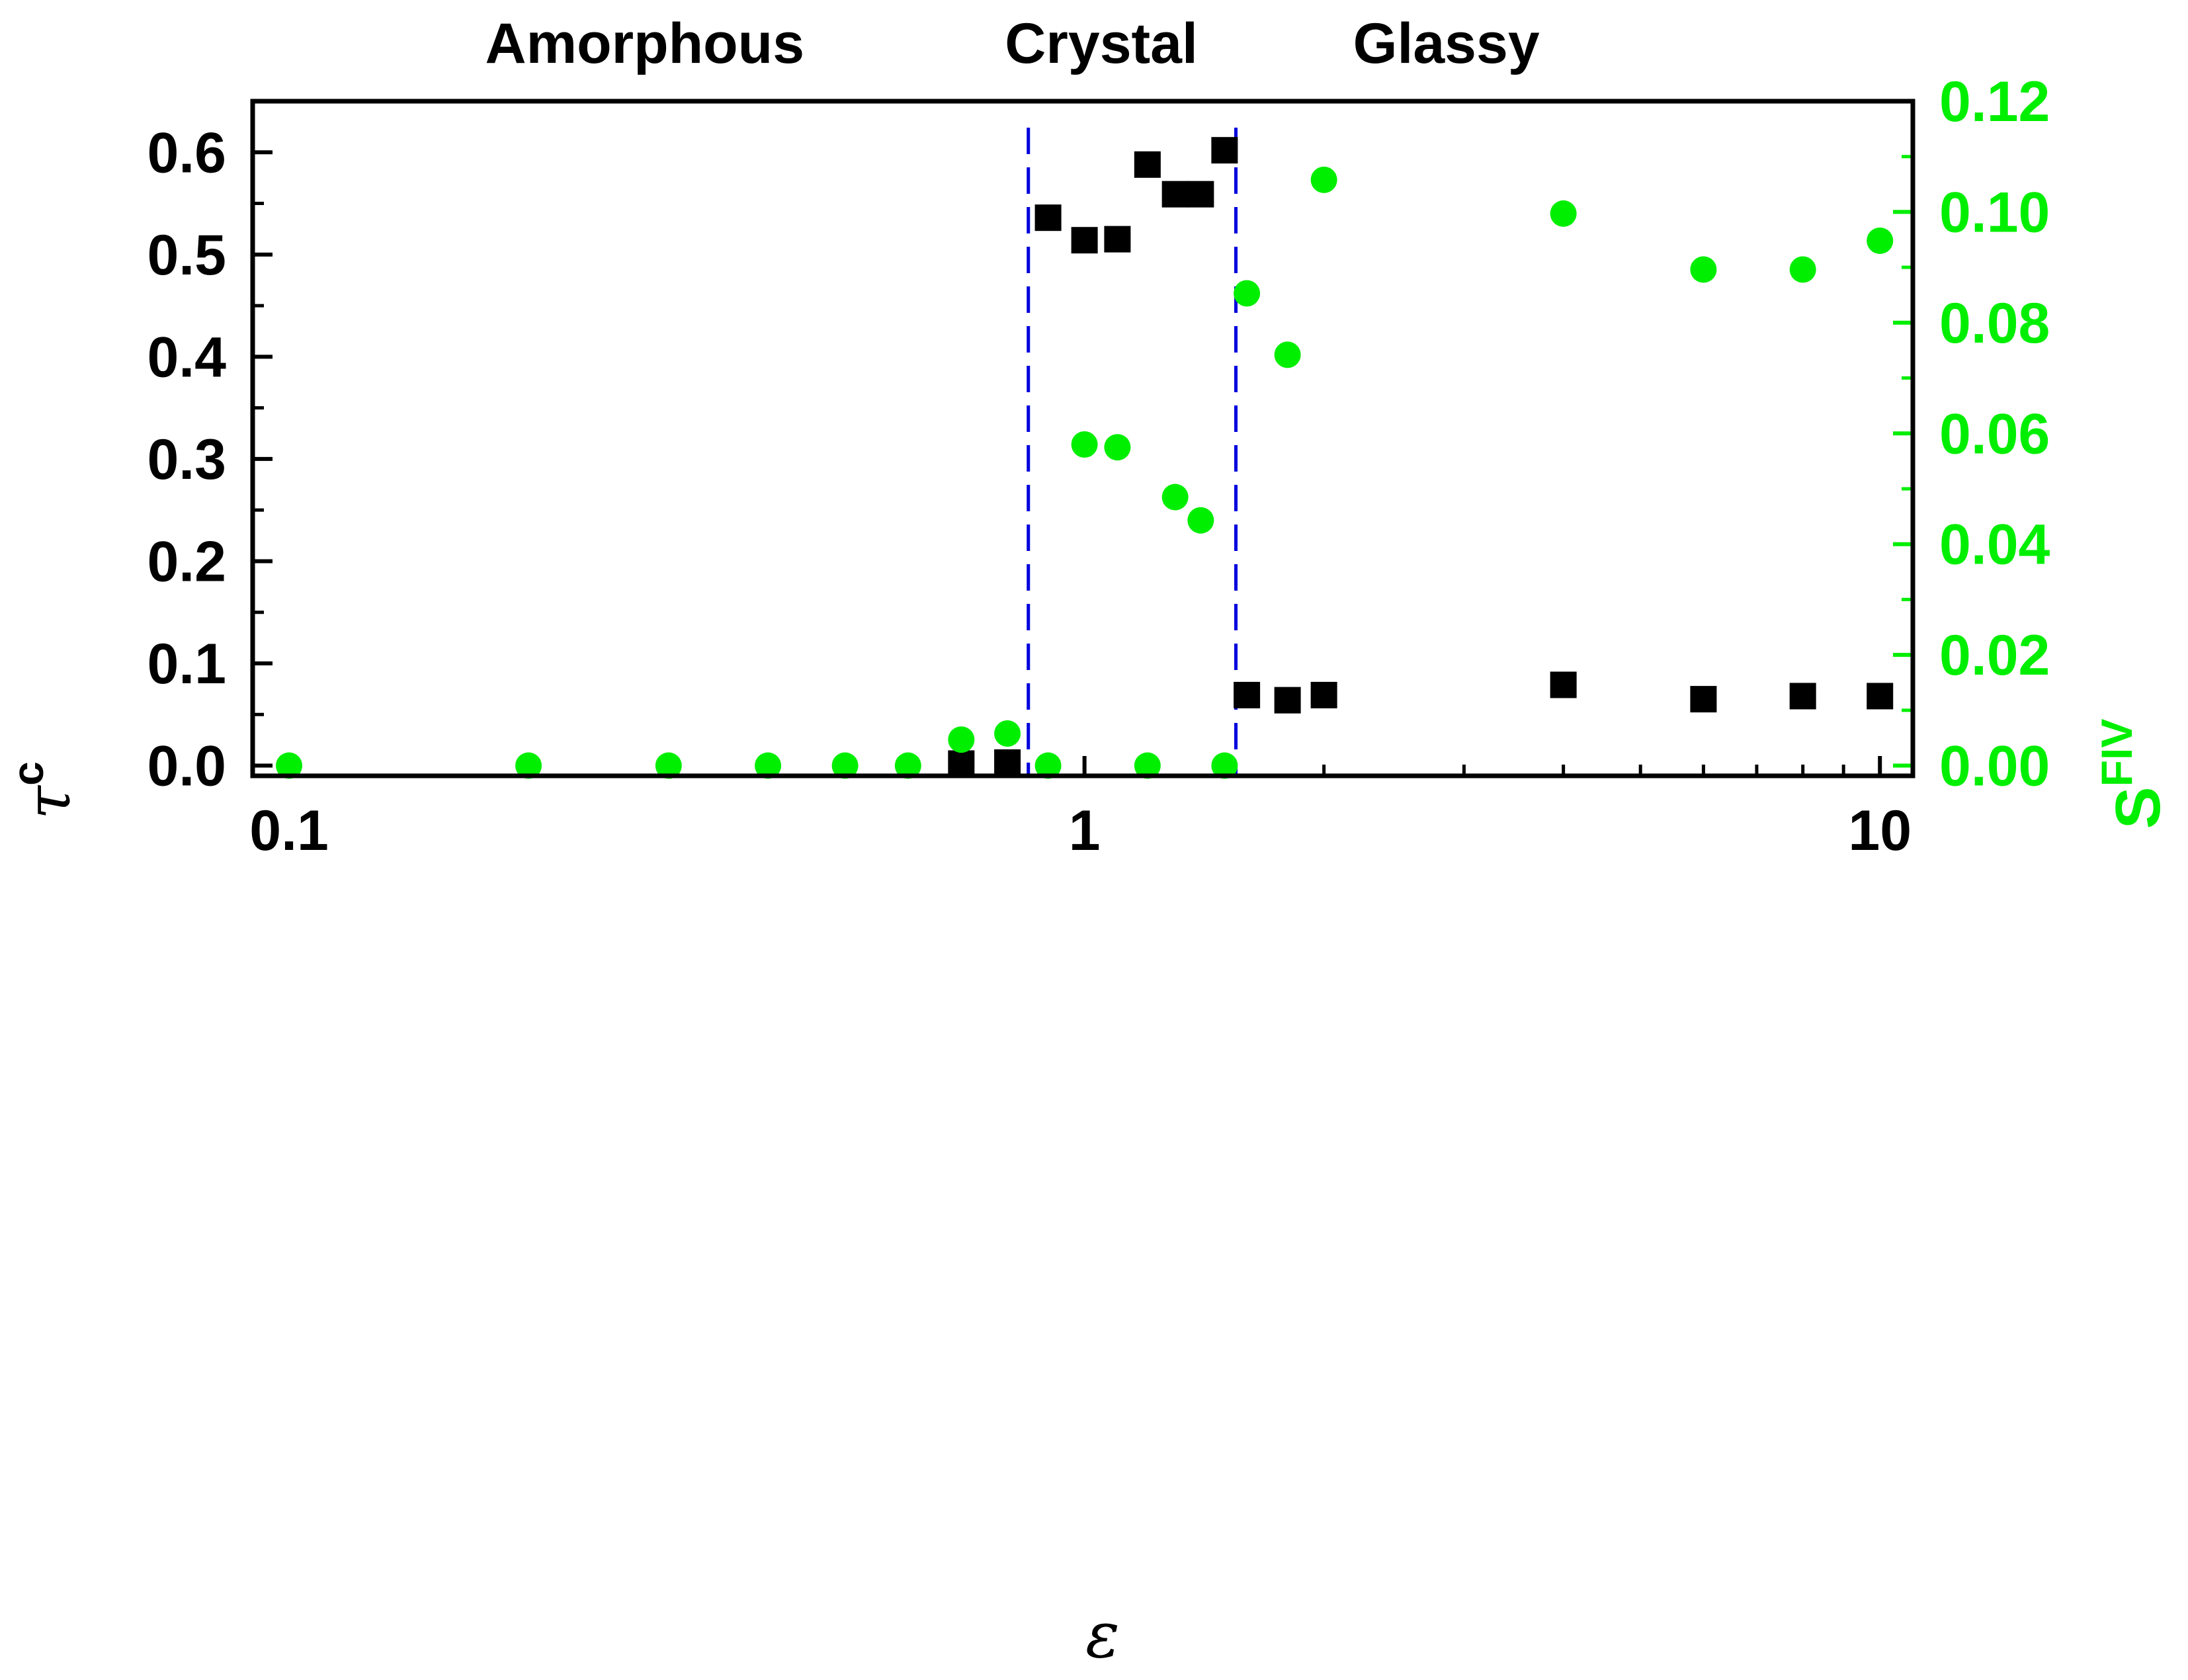 The height and width of the screenshot is (1680, 2188). Describe the element at coordinates (186, 459) in the screenshot. I see `y-left-tick-label: 0.3` at that location.